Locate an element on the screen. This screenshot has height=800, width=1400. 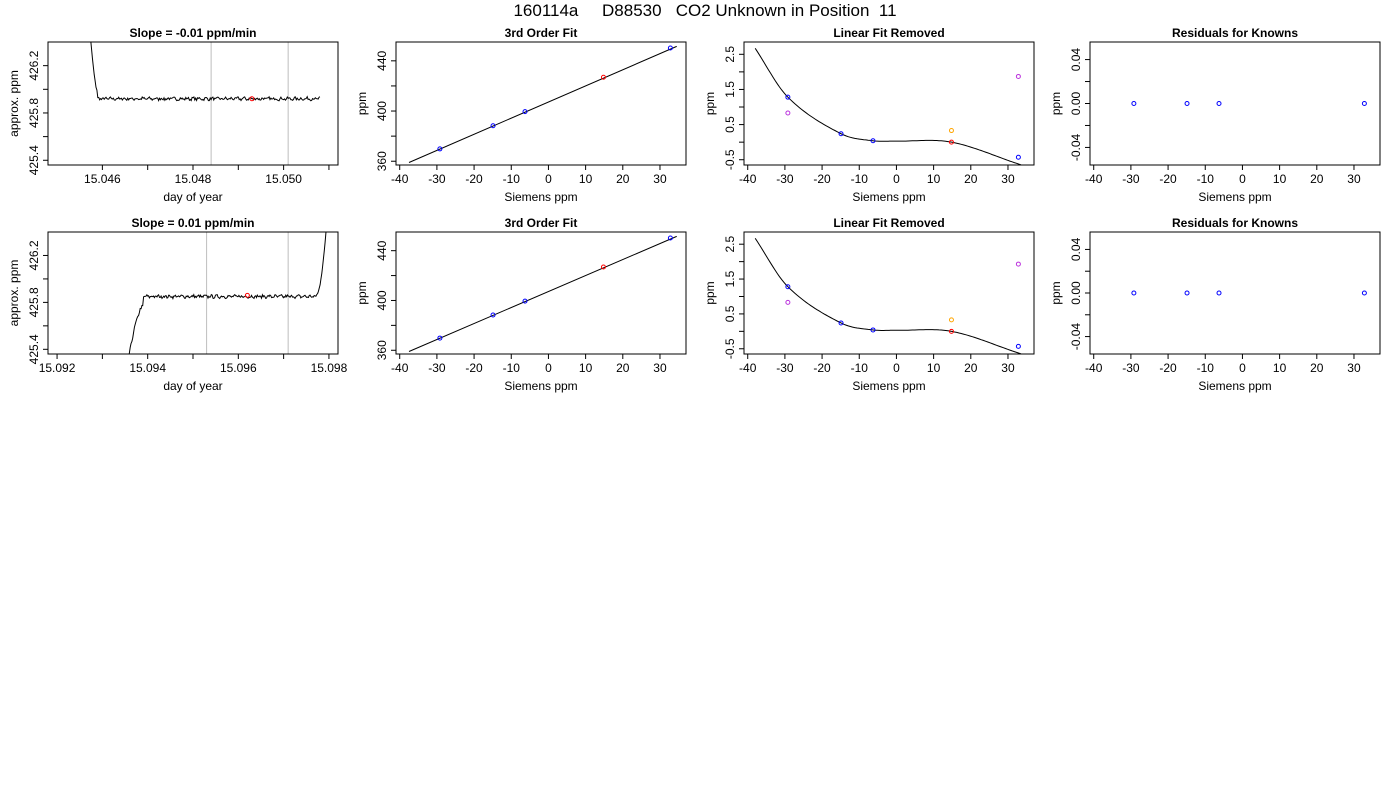
y-tick-label: 400 is located at coordinates (382, 300).